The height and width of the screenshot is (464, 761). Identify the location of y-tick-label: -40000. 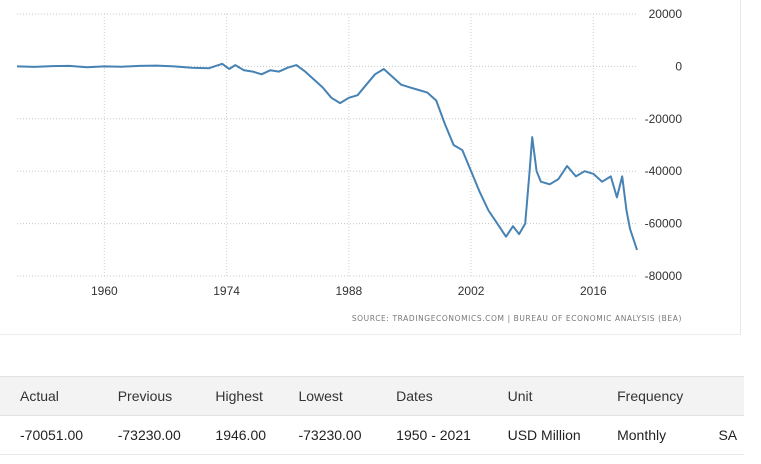
(664, 171).